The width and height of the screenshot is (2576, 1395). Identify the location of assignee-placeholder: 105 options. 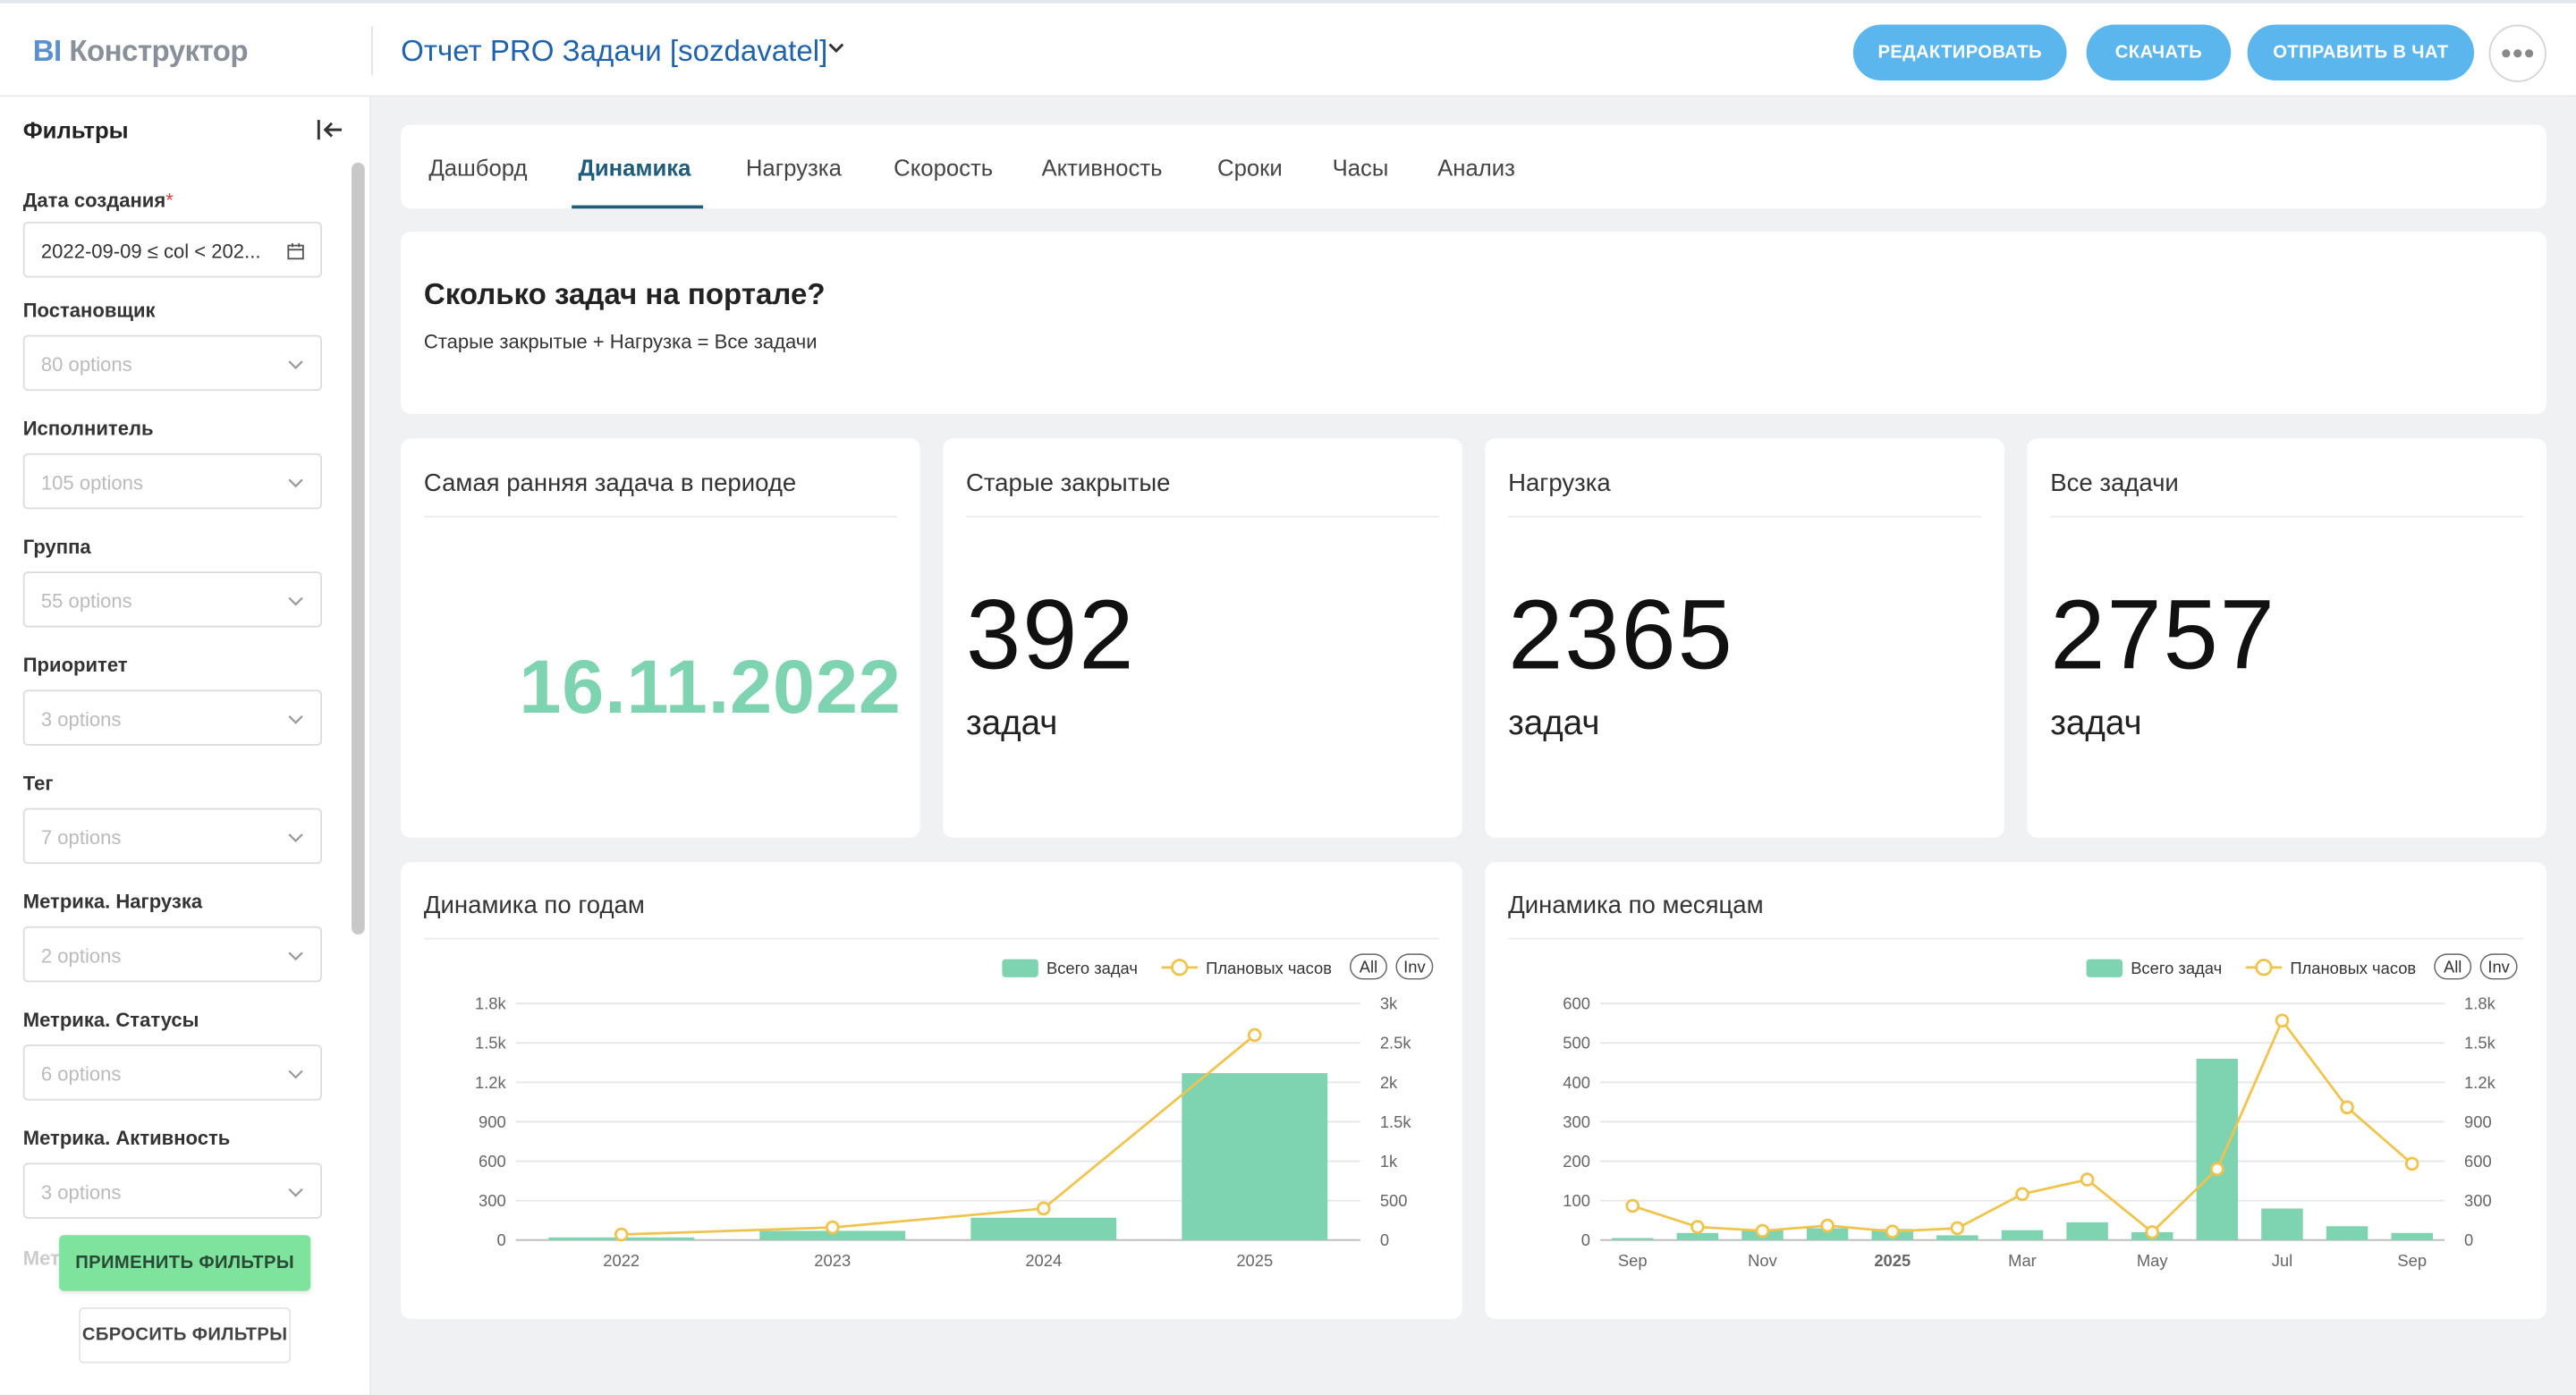
(91, 483).